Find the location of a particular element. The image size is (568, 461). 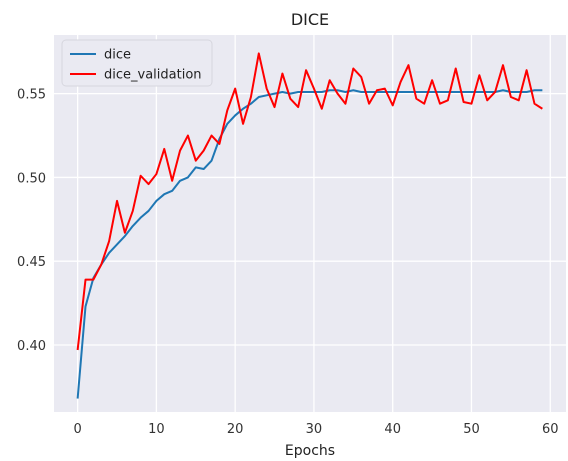

legend: dice dice_validation is located at coordinates (137, 63).